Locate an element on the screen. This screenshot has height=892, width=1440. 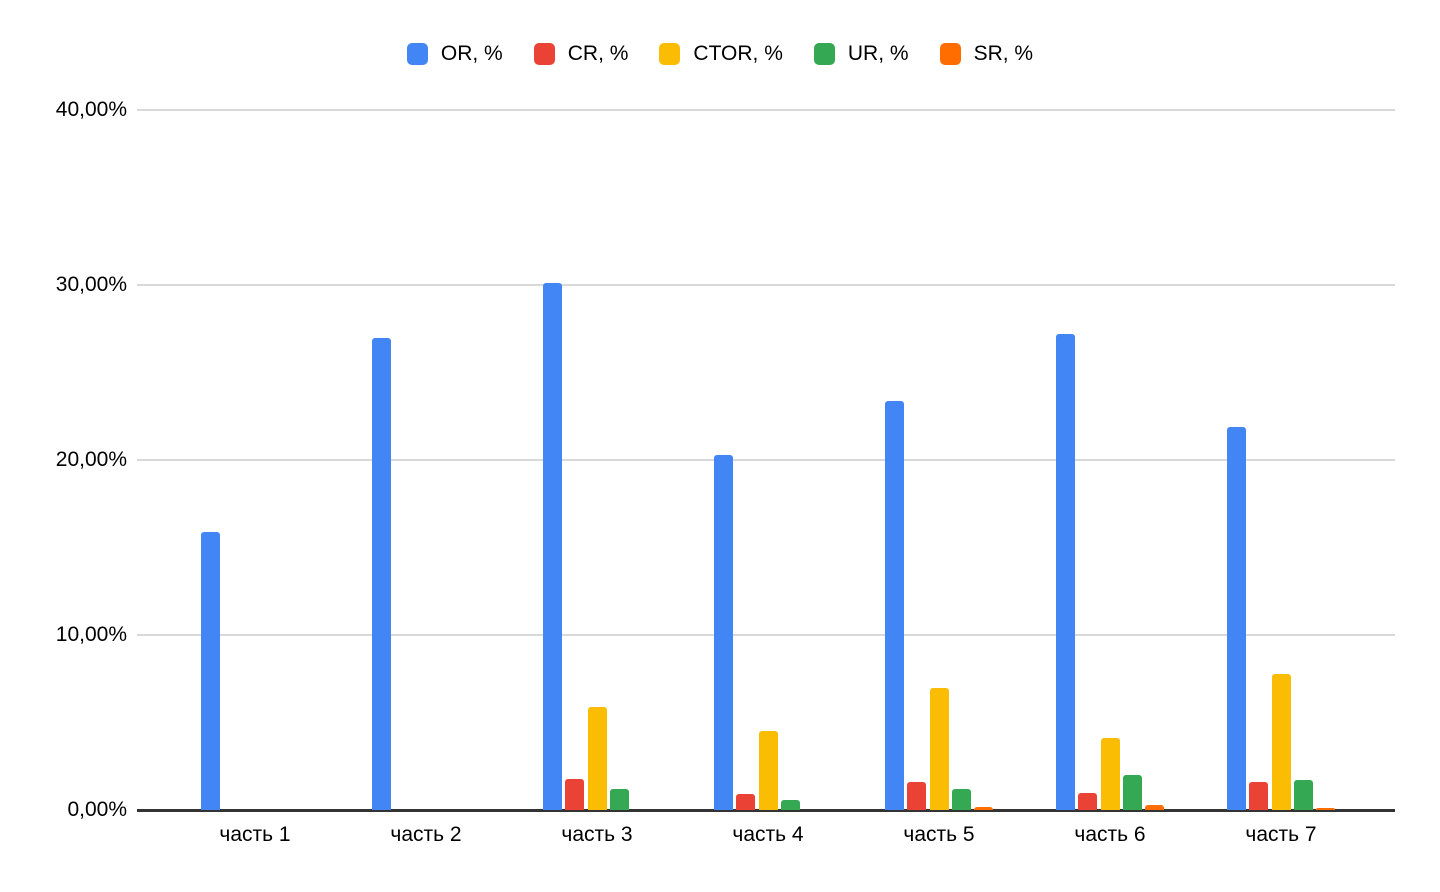
gridline-20pct is located at coordinates (766, 460).